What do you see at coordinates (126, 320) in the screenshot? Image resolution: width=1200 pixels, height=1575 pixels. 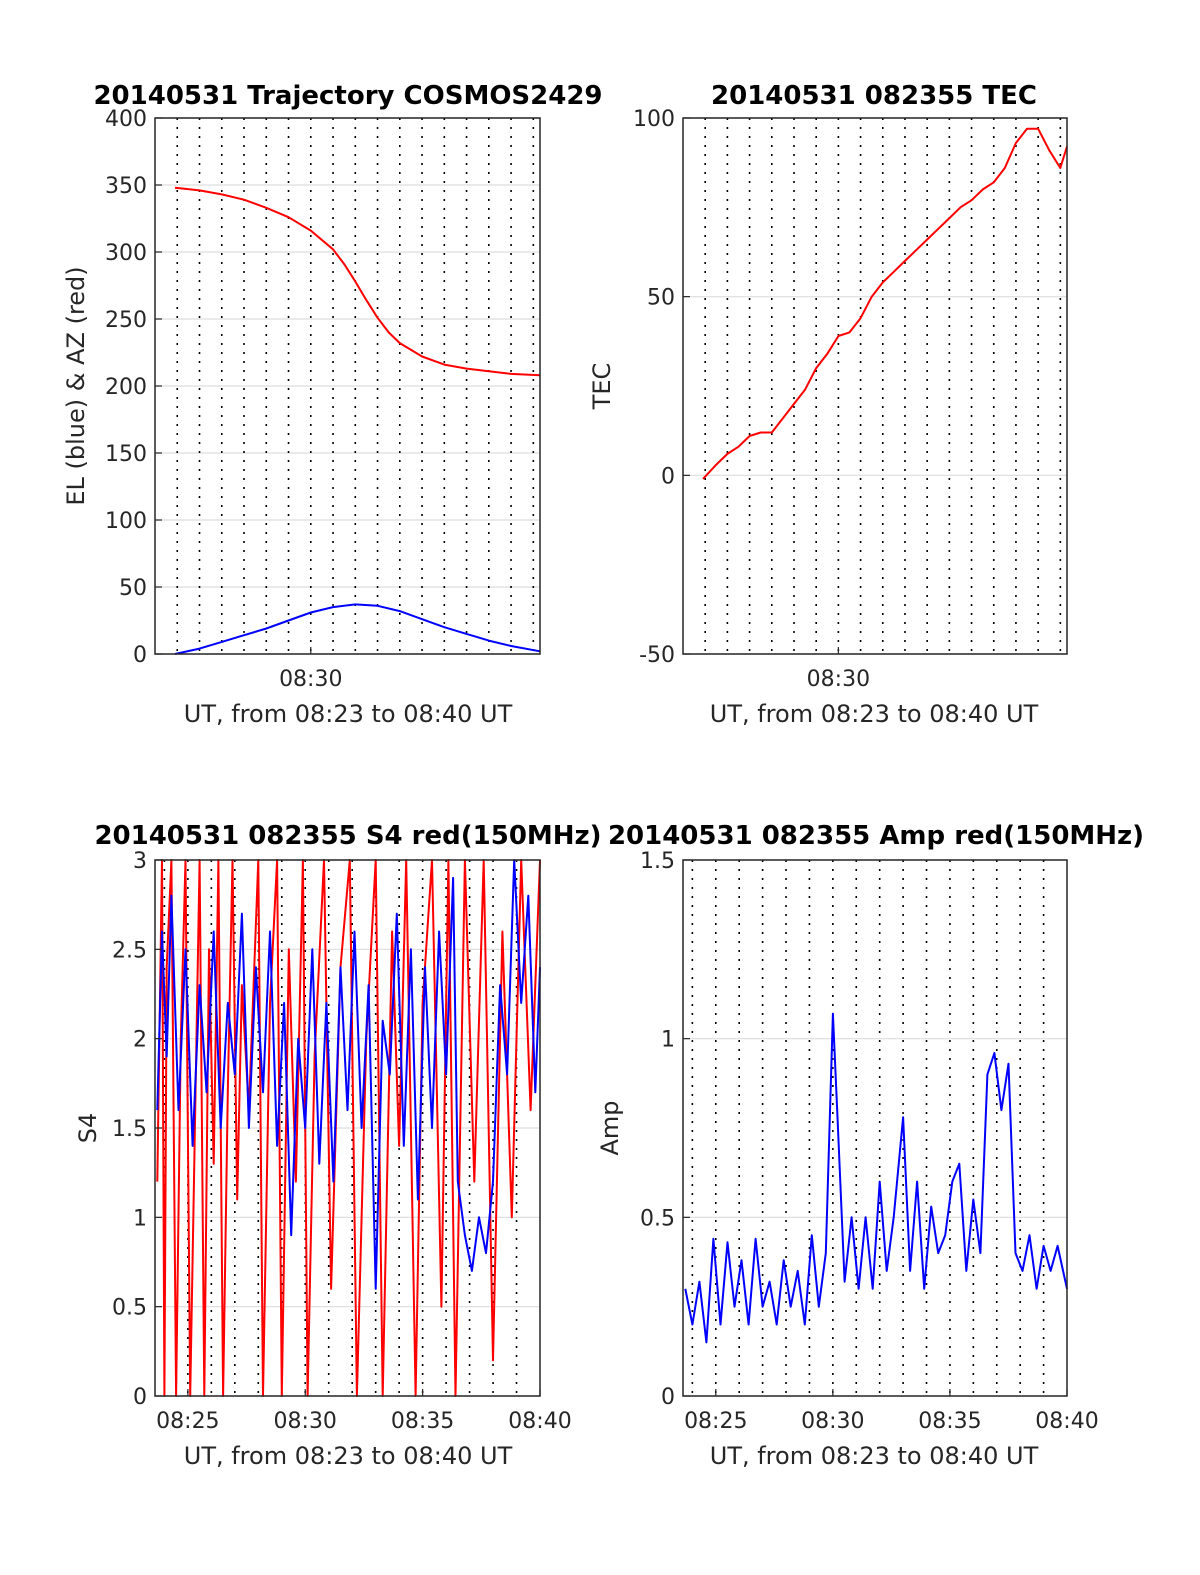 I see `y-tick-label: 250` at bounding box center [126, 320].